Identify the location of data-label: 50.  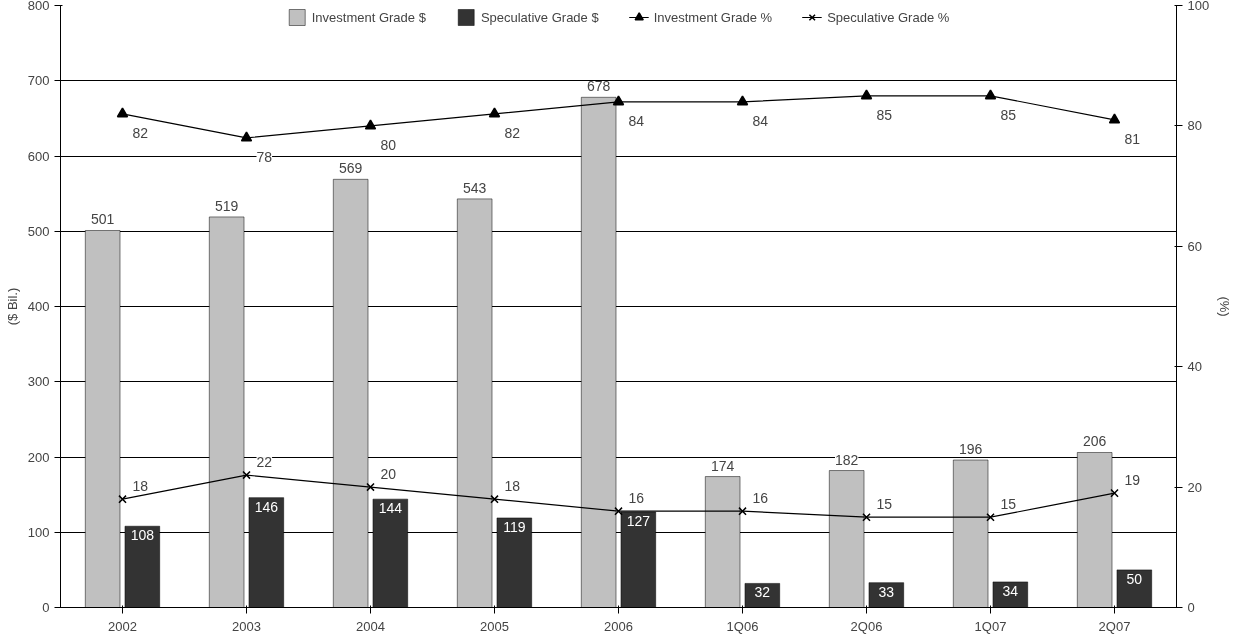
(1134, 578).